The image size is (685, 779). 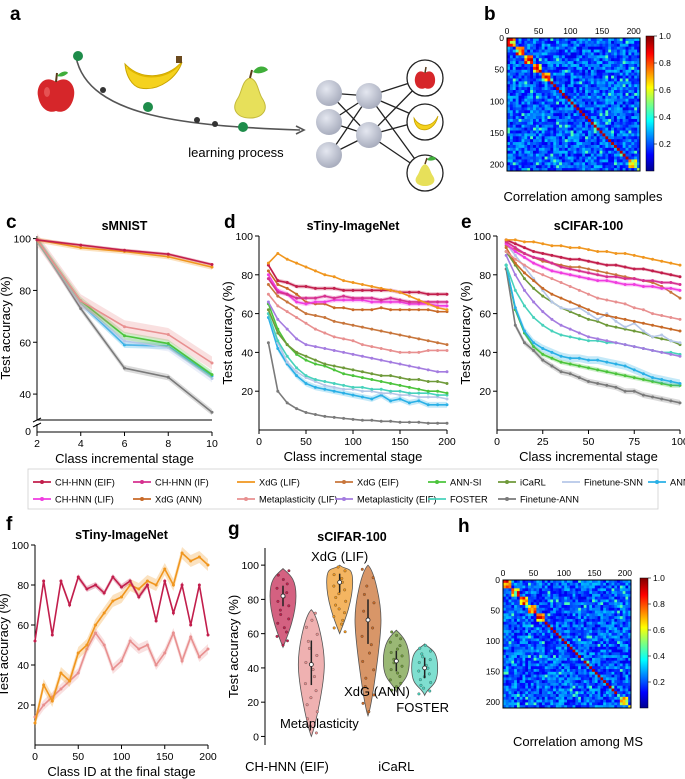 I want to click on x-tick-label: 10, so click(x=212, y=444).